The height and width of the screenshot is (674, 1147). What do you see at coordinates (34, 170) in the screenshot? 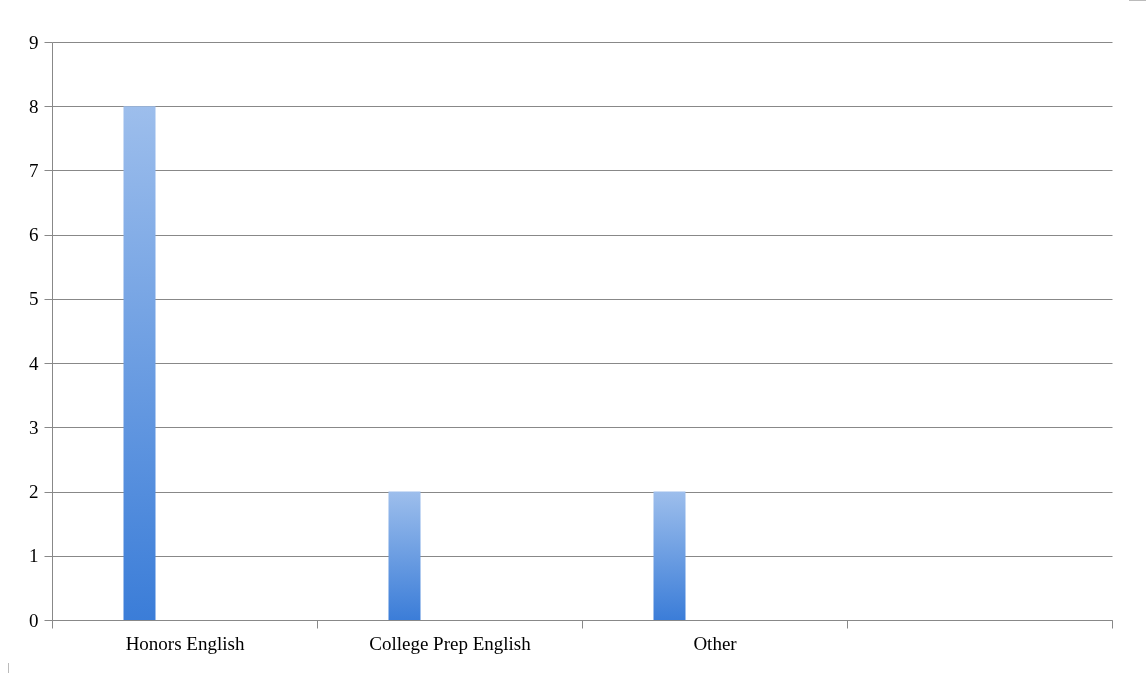
I see `y-tick-label: 7` at bounding box center [34, 170].